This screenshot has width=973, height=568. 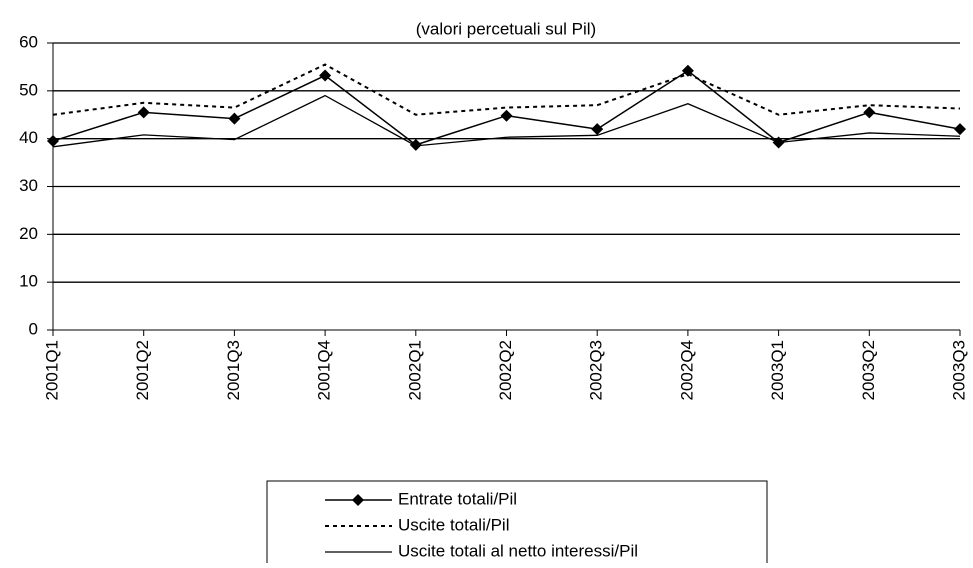 What do you see at coordinates (324, 370) in the screenshot?
I see `x-tick-label: 2001Q4` at bounding box center [324, 370].